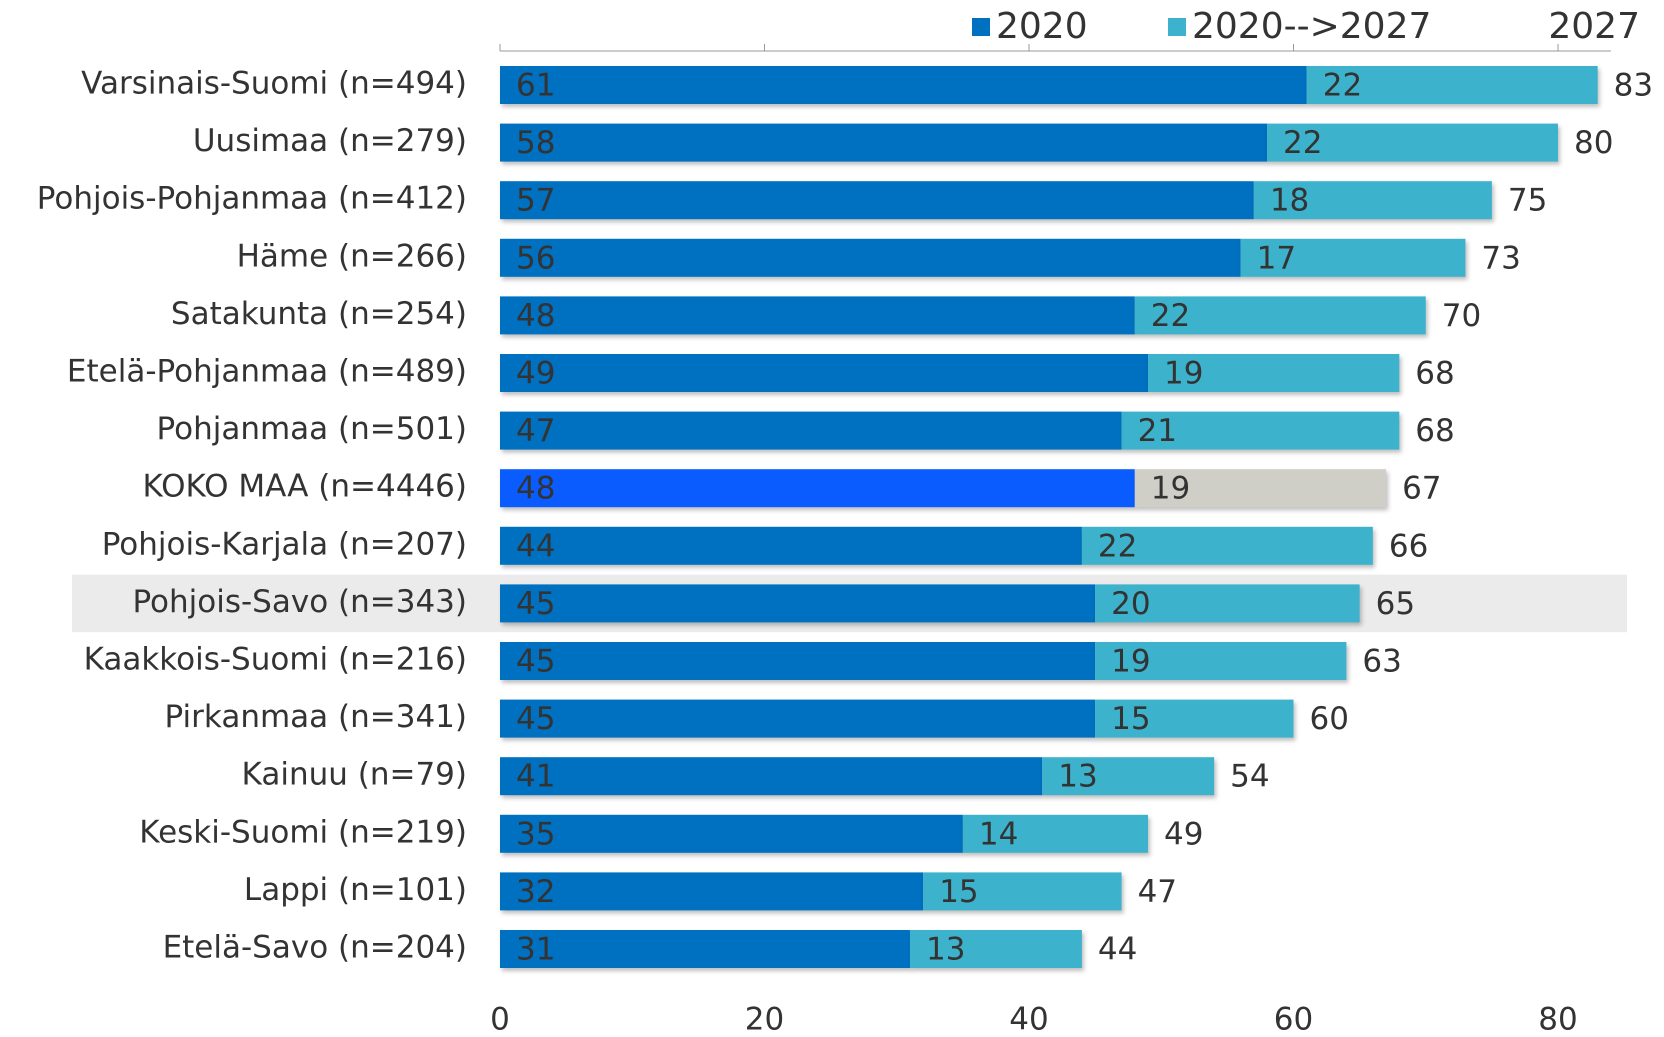 Image resolution: width=1664 pixels, height=1037 pixels. What do you see at coordinates (267, 372) in the screenshot?
I see `category-label: Etelä-Pohjanmaa (n=489)` at bounding box center [267, 372].